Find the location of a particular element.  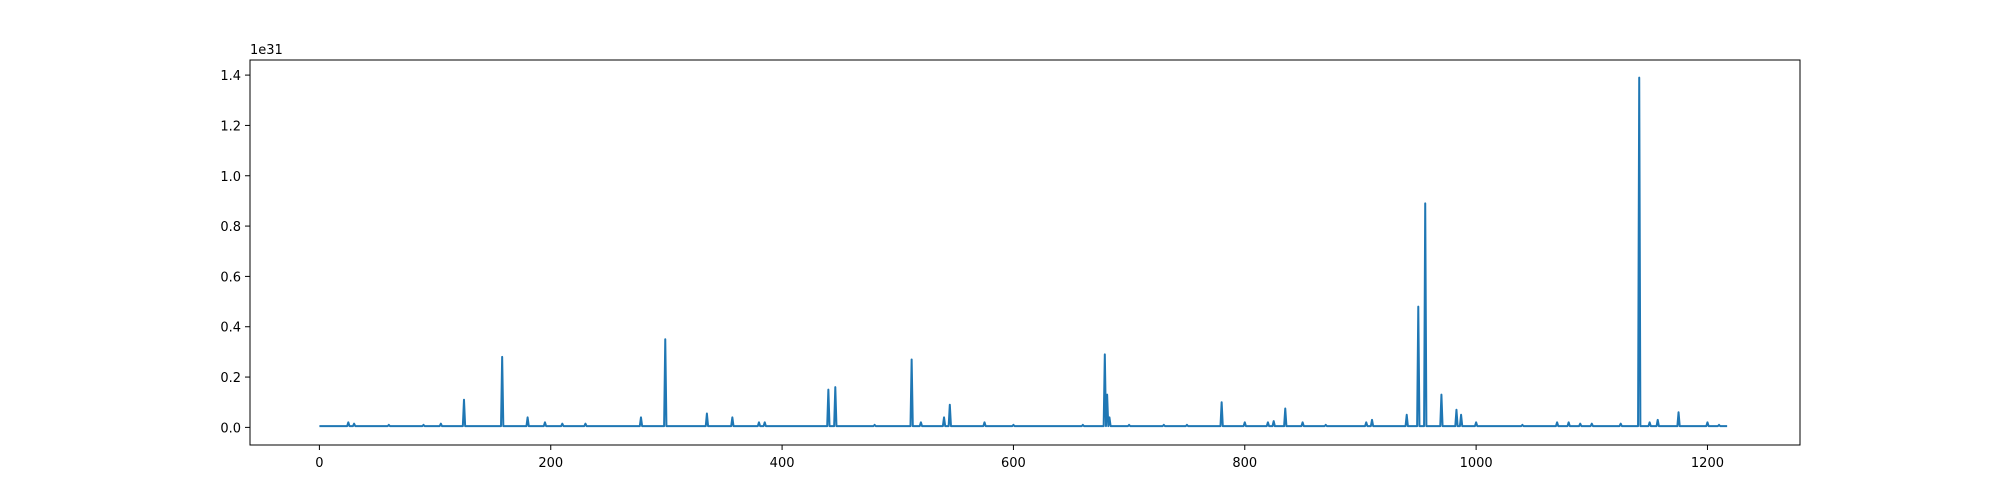

y-tick-label: 1.4 is located at coordinates (230, 76).